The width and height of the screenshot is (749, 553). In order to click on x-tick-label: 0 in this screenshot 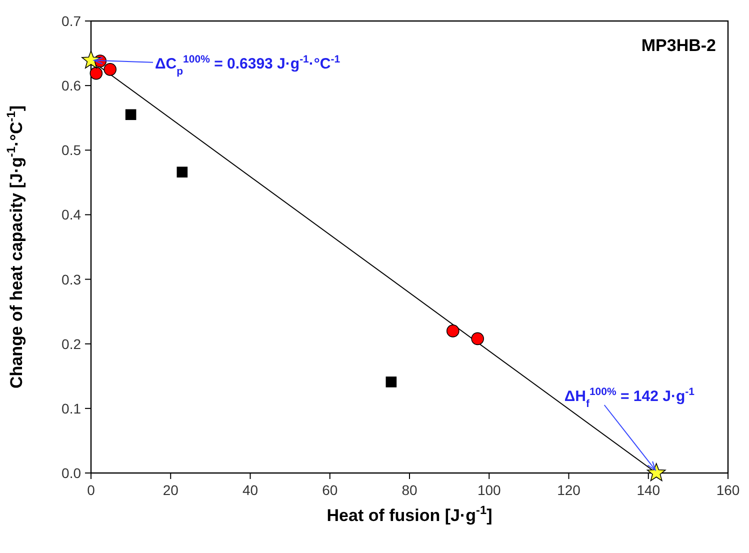, I will do `click(91, 490)`.